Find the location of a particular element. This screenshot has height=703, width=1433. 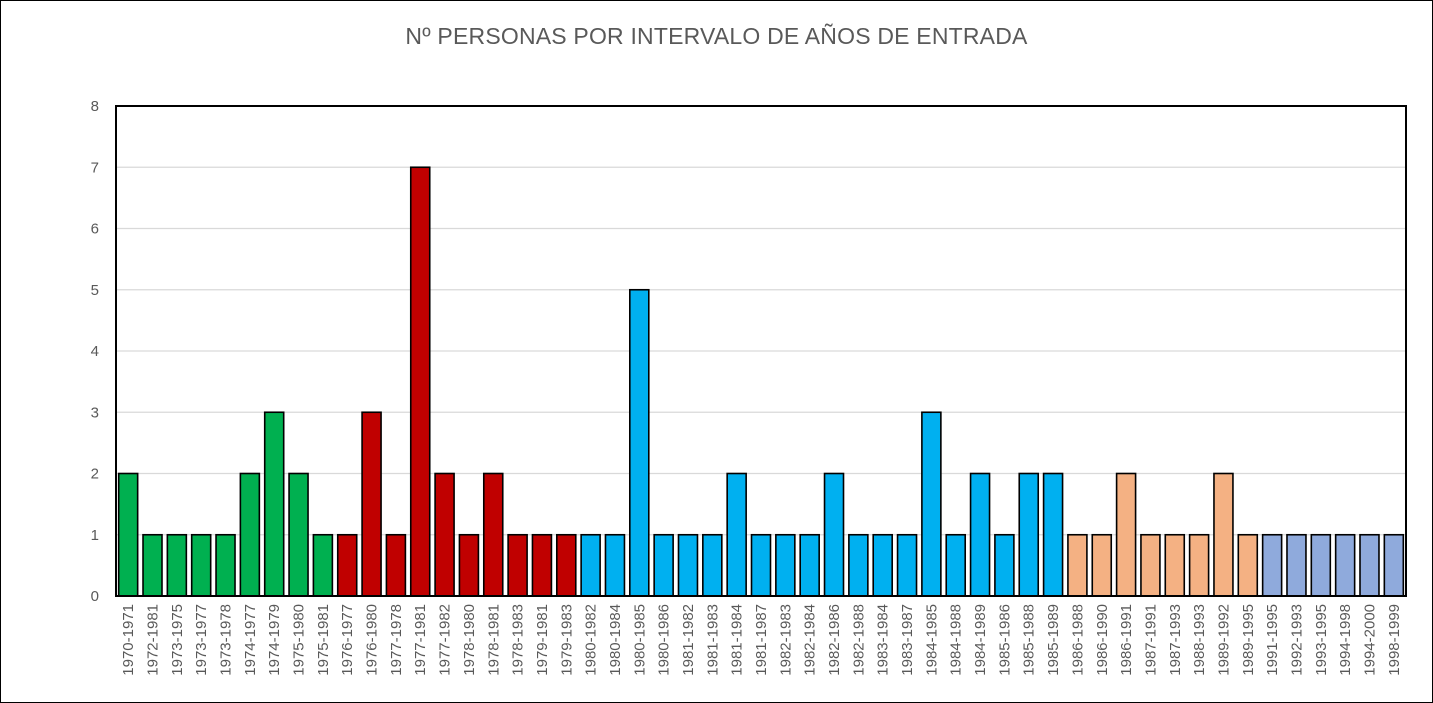

bar-1980-1986 is located at coordinates (663, 565).